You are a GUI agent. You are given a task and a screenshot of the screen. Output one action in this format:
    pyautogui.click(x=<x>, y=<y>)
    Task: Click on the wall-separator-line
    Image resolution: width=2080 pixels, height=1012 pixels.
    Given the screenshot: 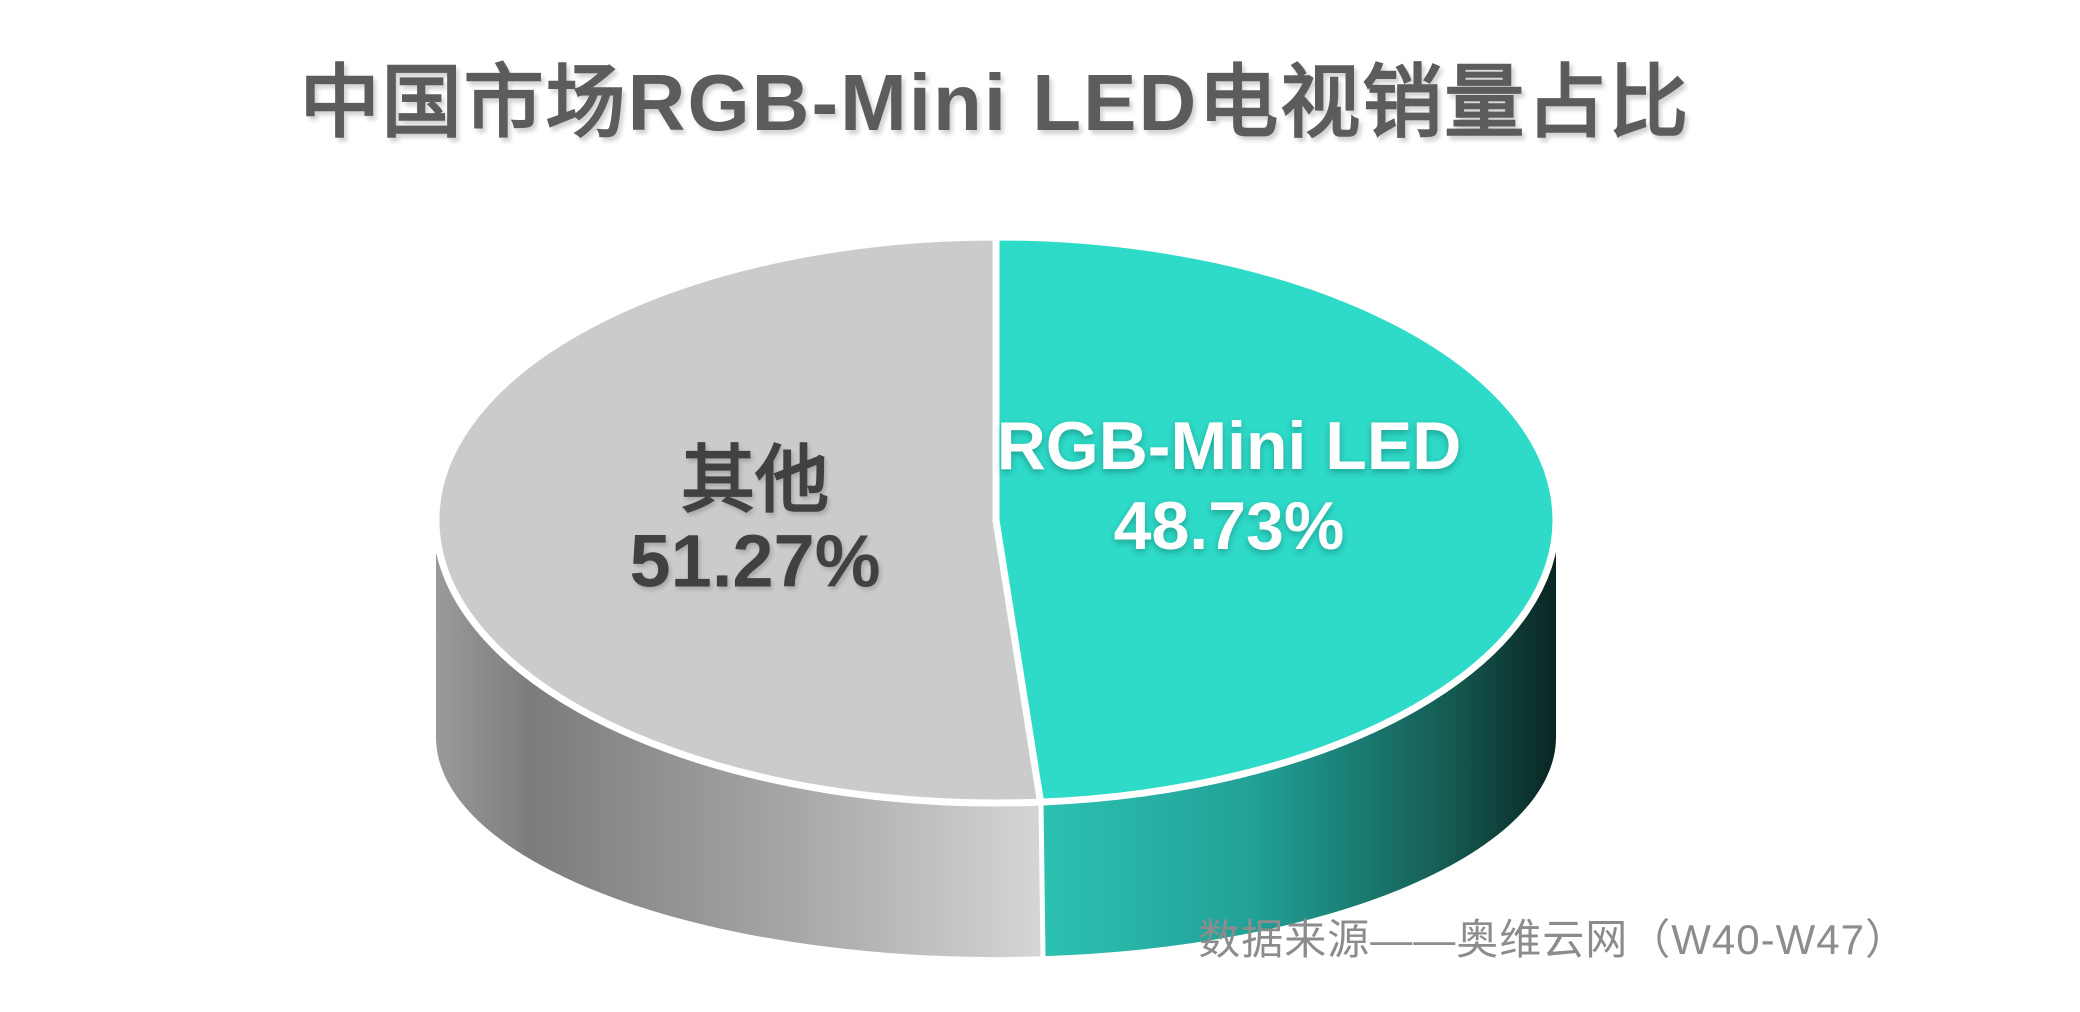 What is the action you would take?
    pyautogui.click(x=1042, y=879)
    